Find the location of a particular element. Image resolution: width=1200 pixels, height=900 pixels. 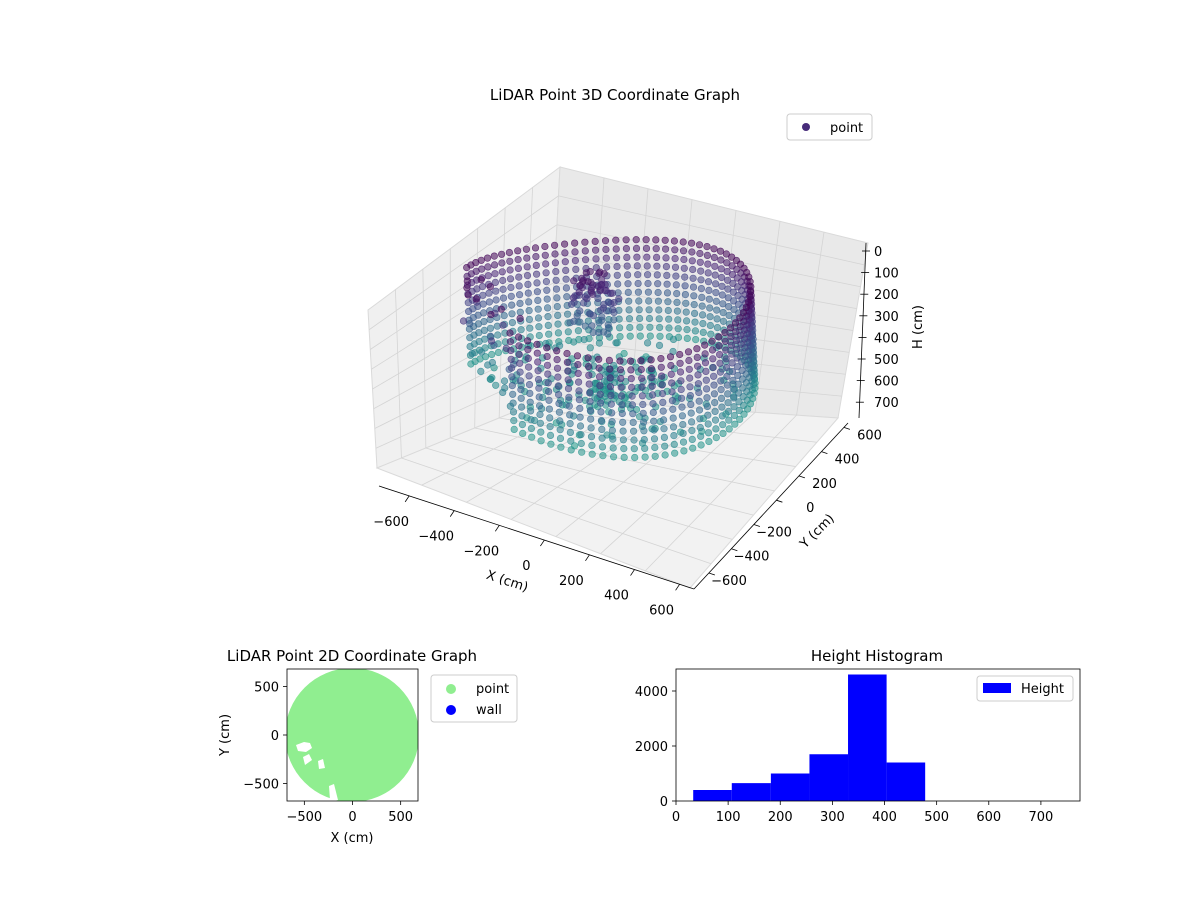

2d-y-tick-label: −500 is located at coordinates (261, 785).